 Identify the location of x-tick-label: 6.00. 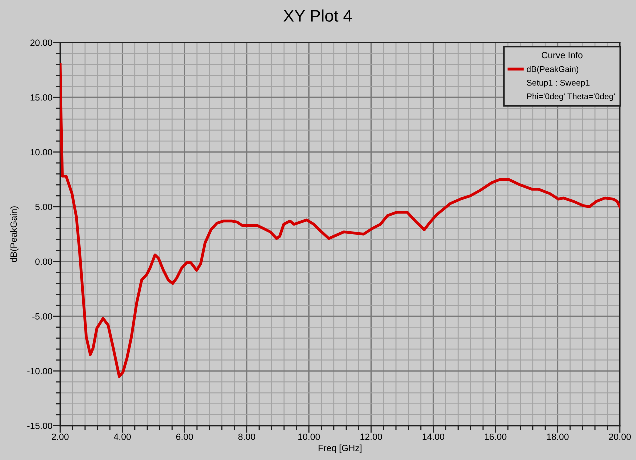
(185, 437).